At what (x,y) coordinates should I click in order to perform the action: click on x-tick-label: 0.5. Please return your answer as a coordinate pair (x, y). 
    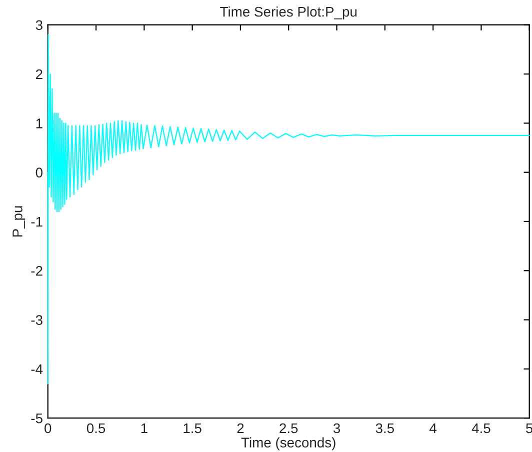
    Looking at the image, I should click on (96, 428).